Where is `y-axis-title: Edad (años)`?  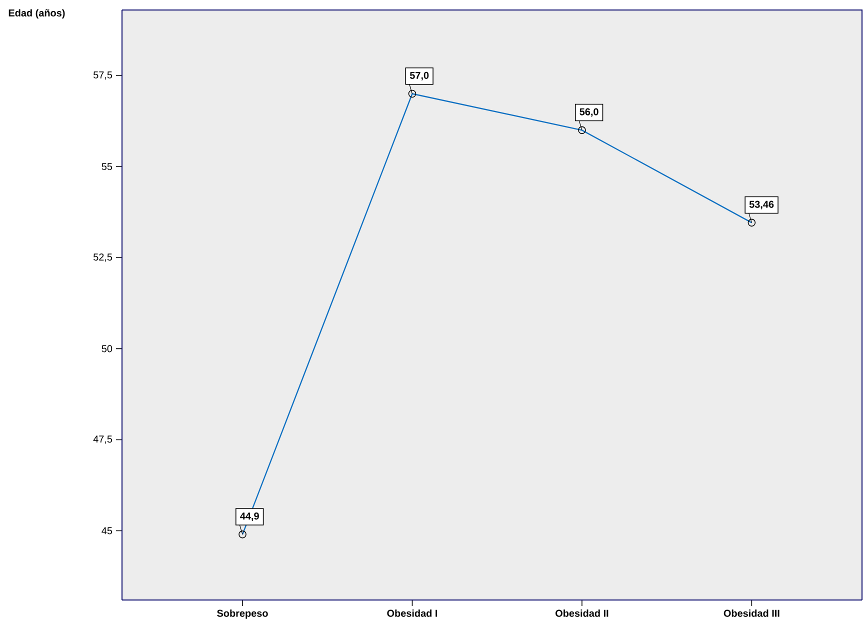 y-axis-title: Edad (años) is located at coordinates (36, 13).